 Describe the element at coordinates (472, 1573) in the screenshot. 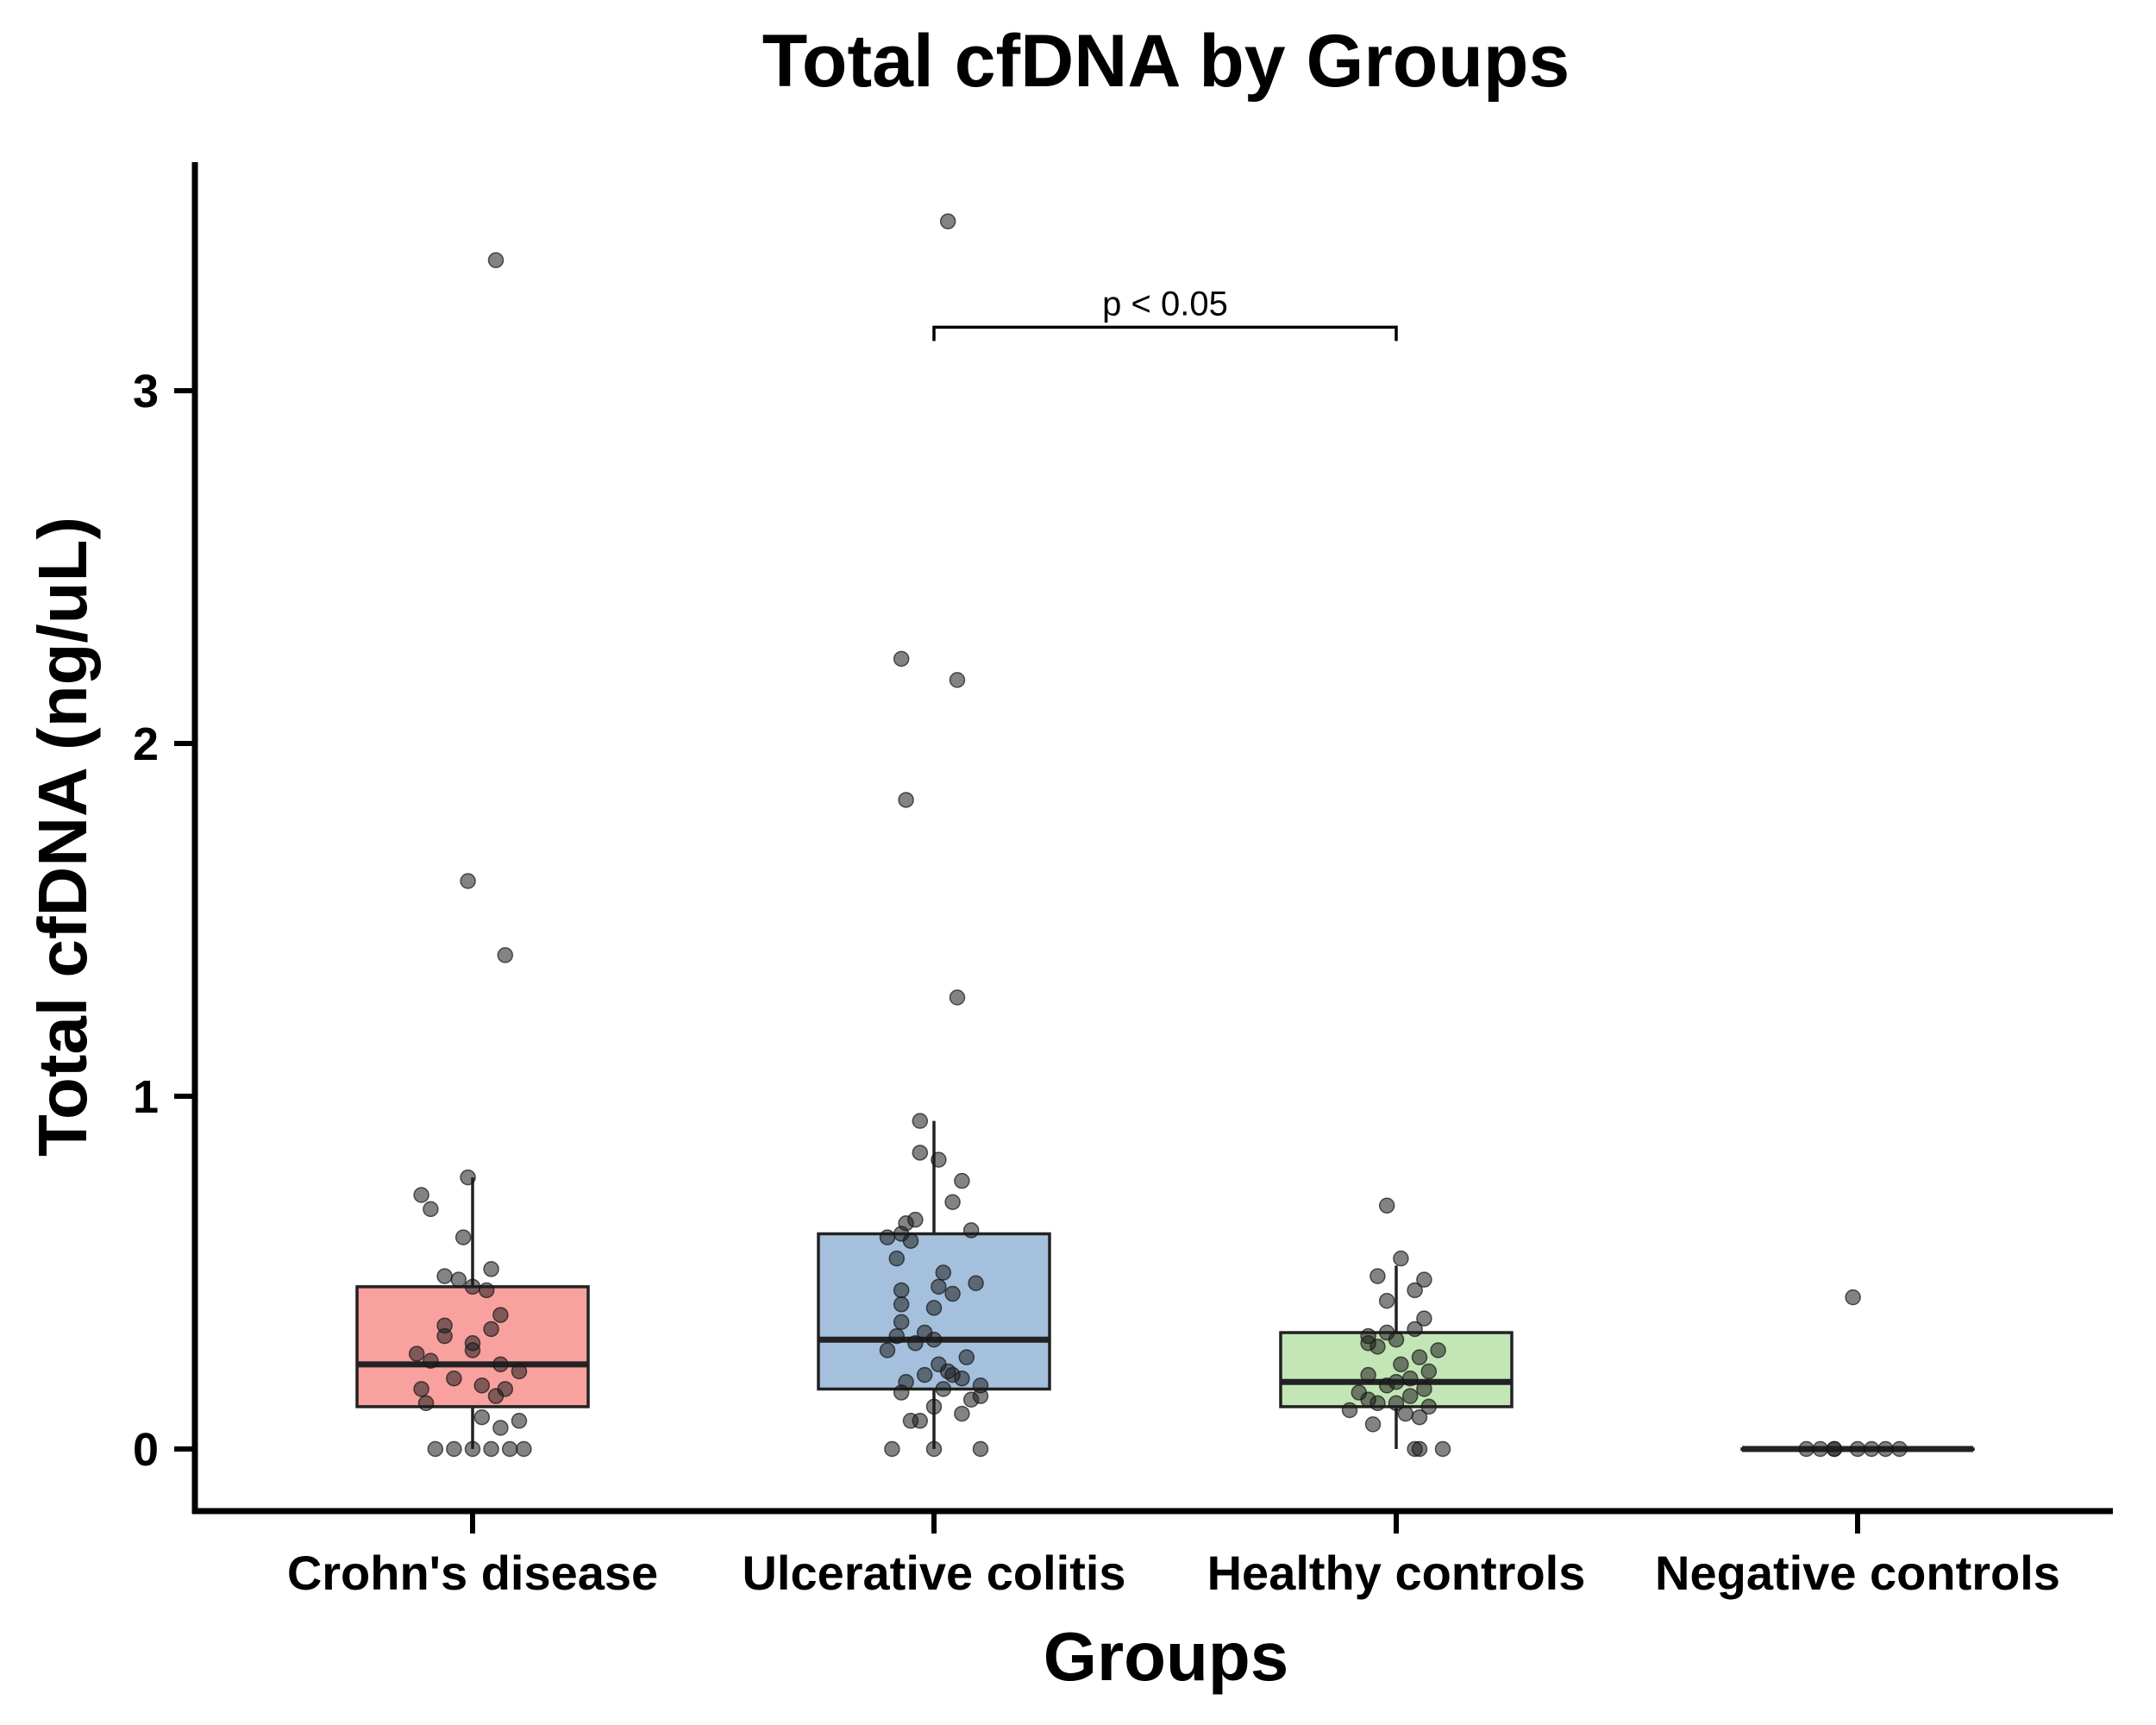

I see `x-tick-label: Crohn's disease` at that location.